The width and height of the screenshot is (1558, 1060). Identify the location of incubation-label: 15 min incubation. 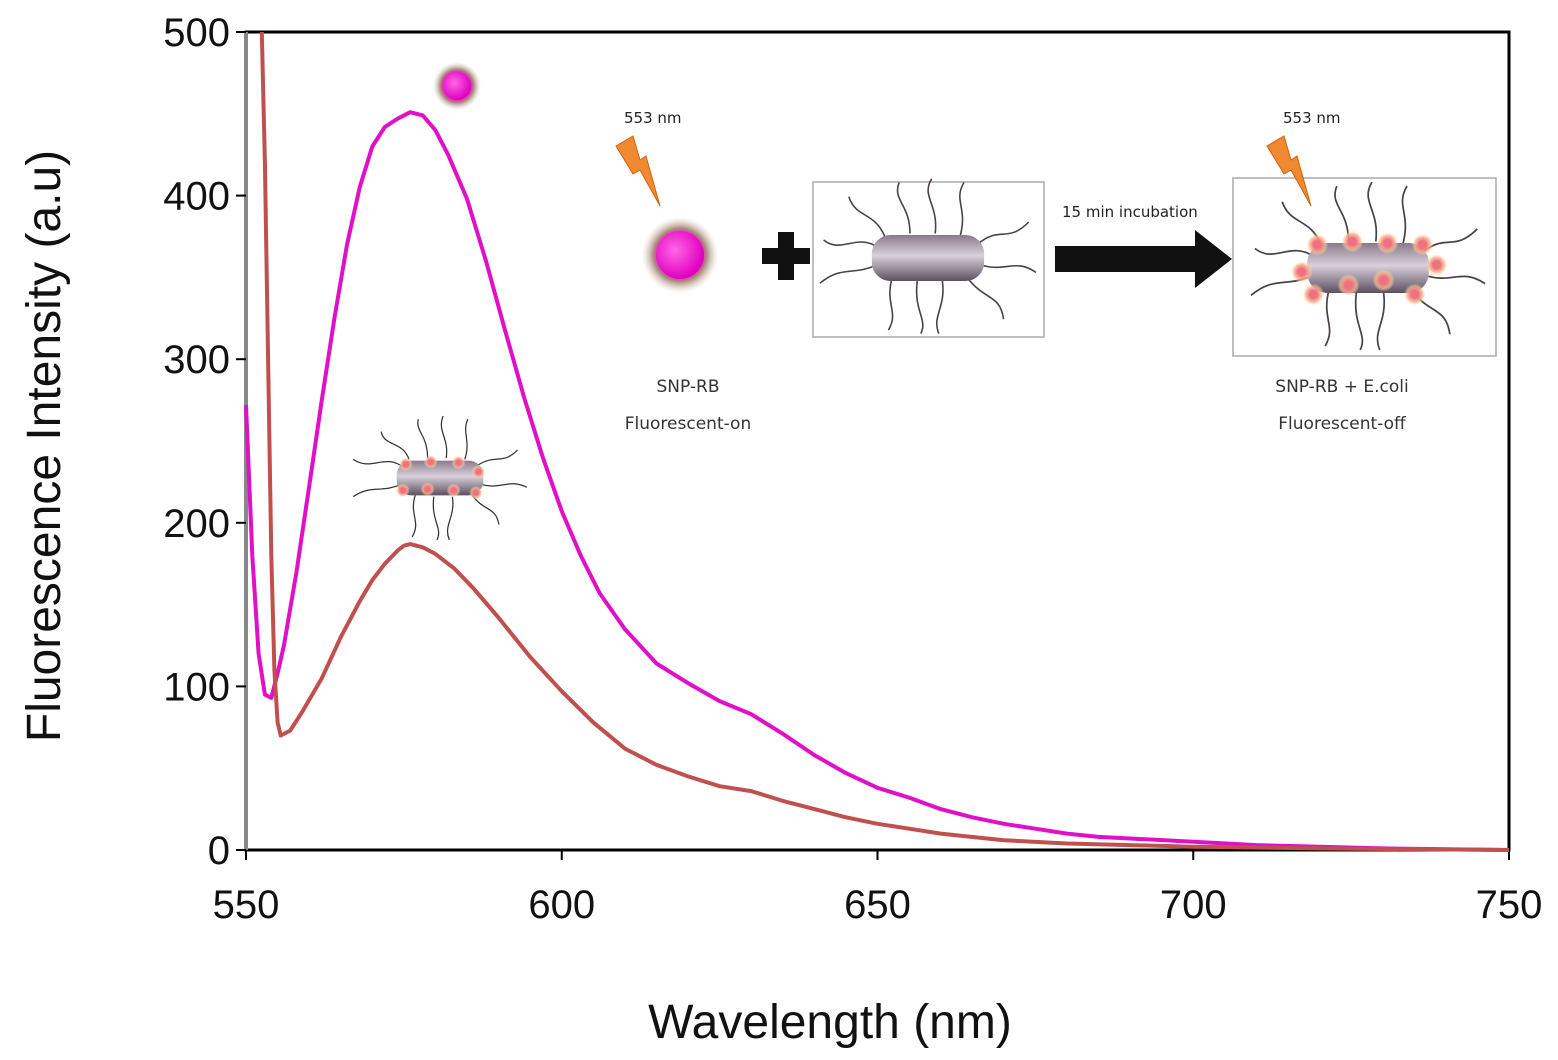
(1130, 212).